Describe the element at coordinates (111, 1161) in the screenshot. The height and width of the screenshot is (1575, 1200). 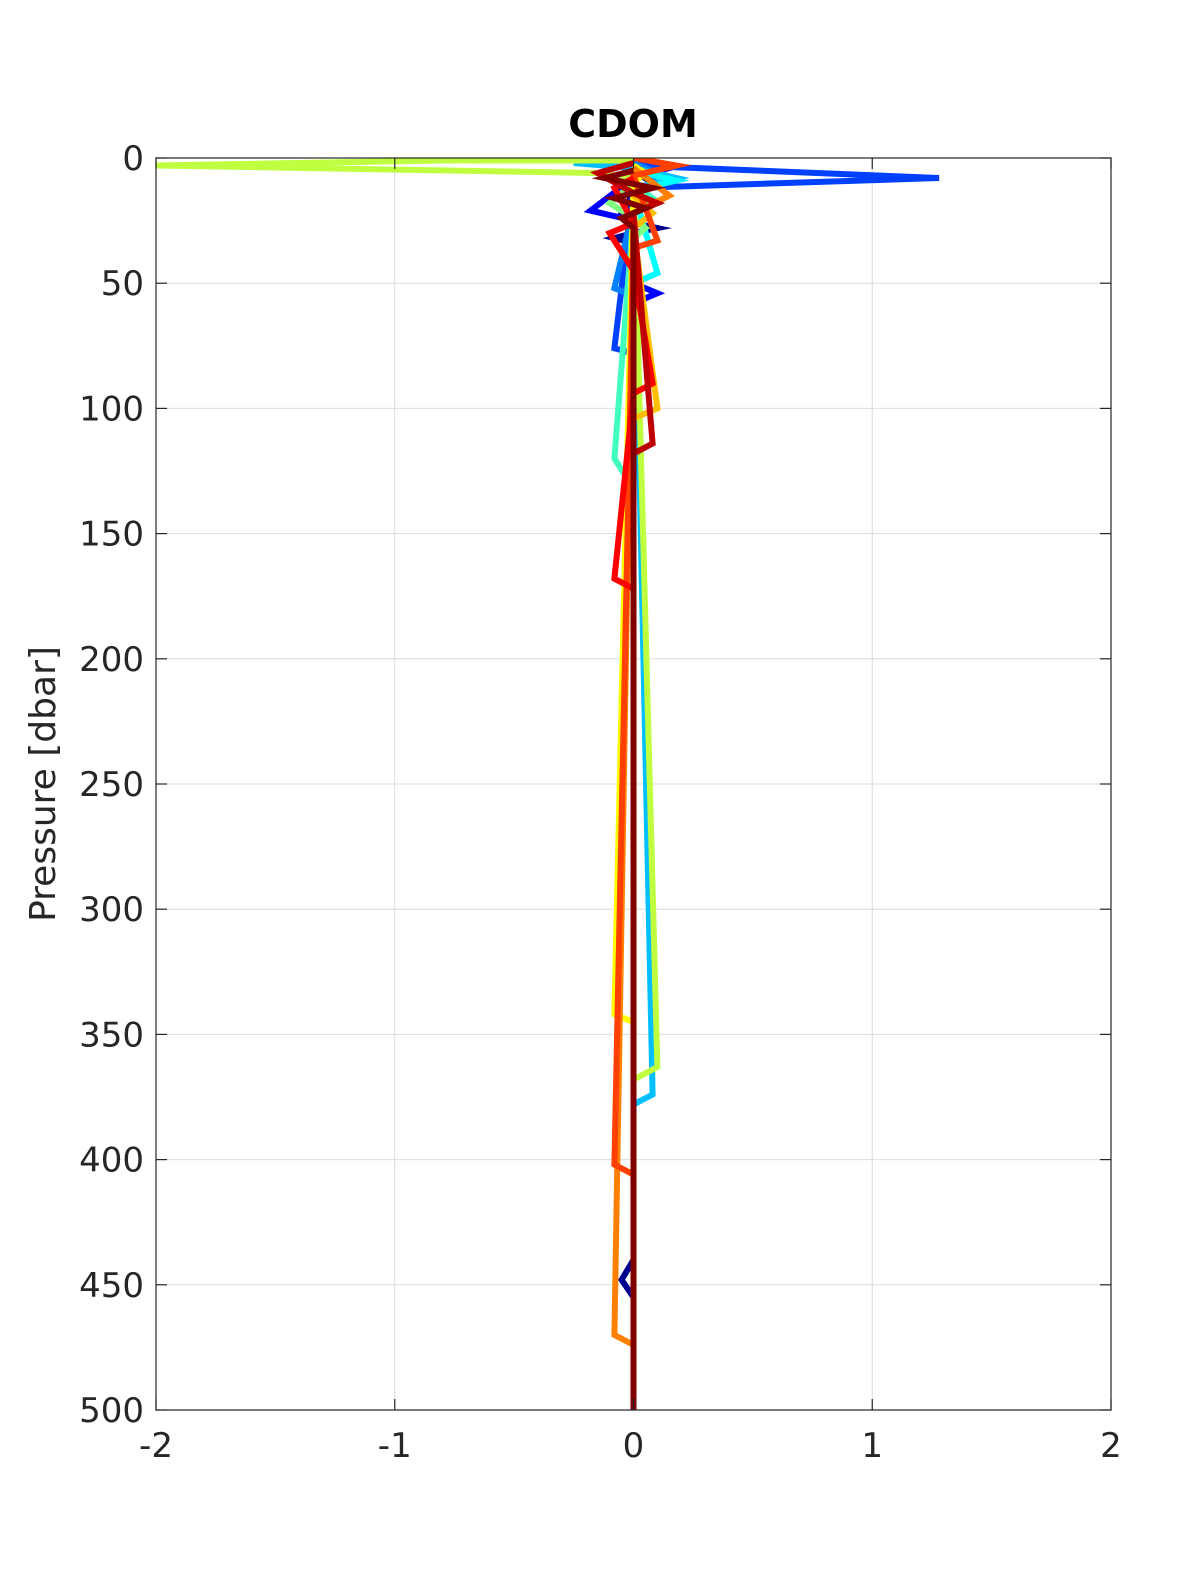
I see `y-tick-label: 400` at that location.